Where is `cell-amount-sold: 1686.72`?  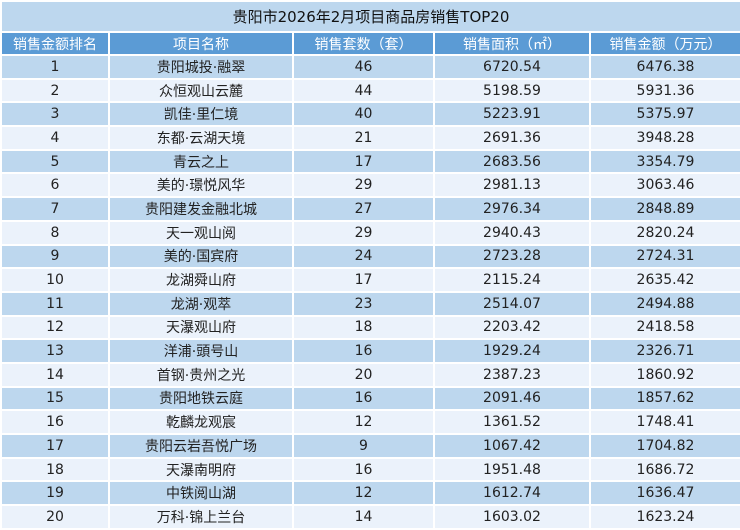
cell-amount-sold: 1686.72 is located at coordinates (664, 469).